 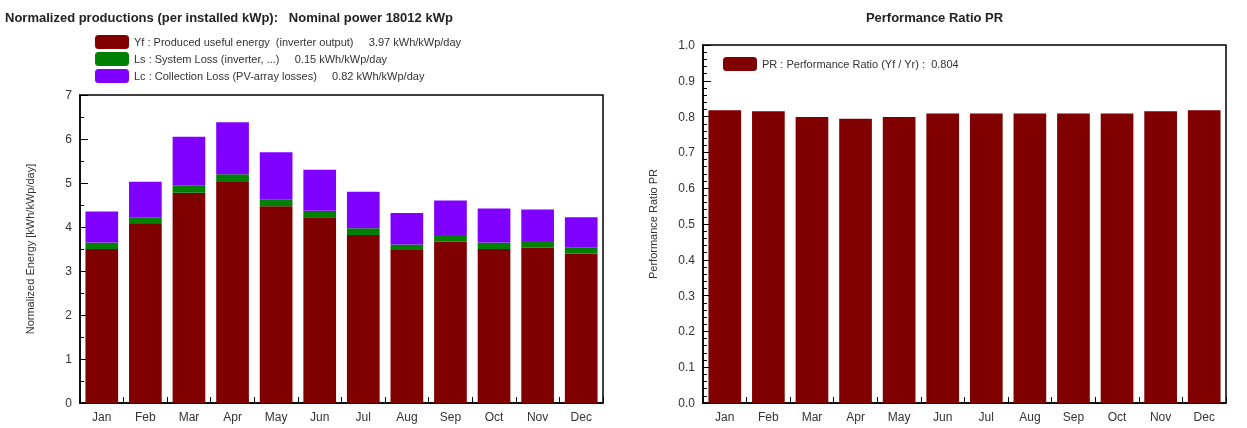 I want to click on y-tick-label: 7, so click(x=69, y=95).